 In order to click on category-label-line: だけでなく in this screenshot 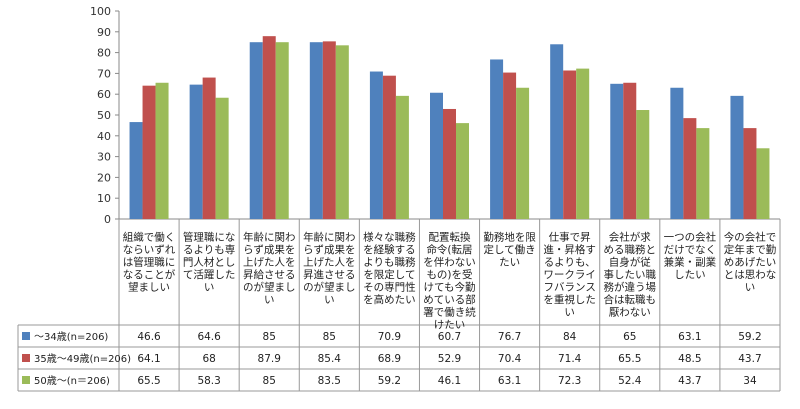, I will do `click(690, 250)`.